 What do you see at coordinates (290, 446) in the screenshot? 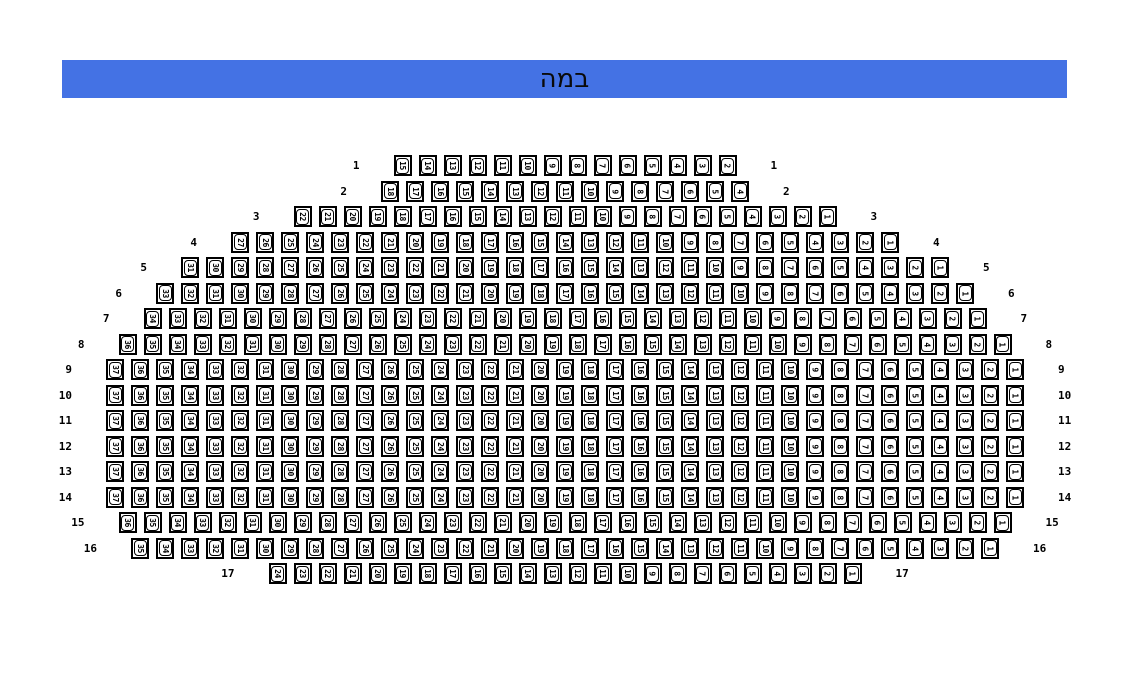
I see `seat: 30` at bounding box center [290, 446].